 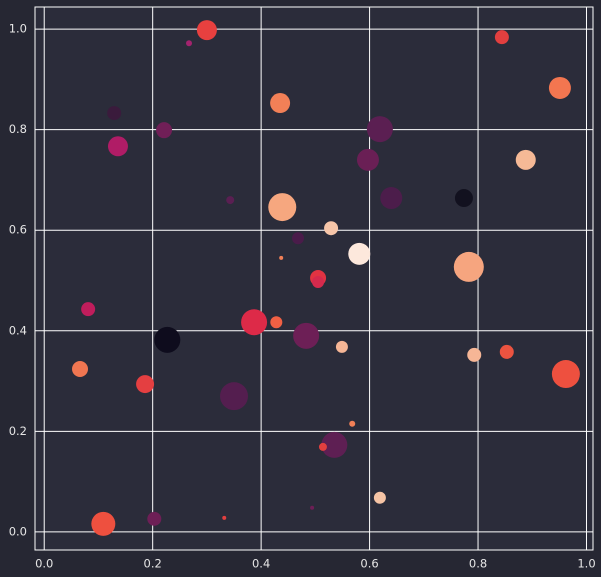 I want to click on x-tick-label: 0.8, so click(x=478, y=564).